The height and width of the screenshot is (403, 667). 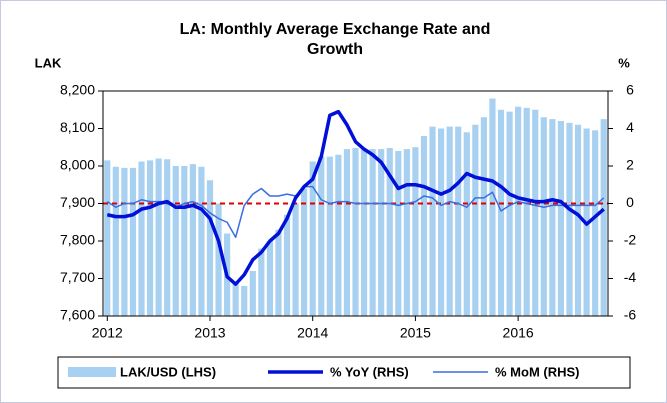 I want to click on x-tick-label: 2014, so click(x=312, y=333).